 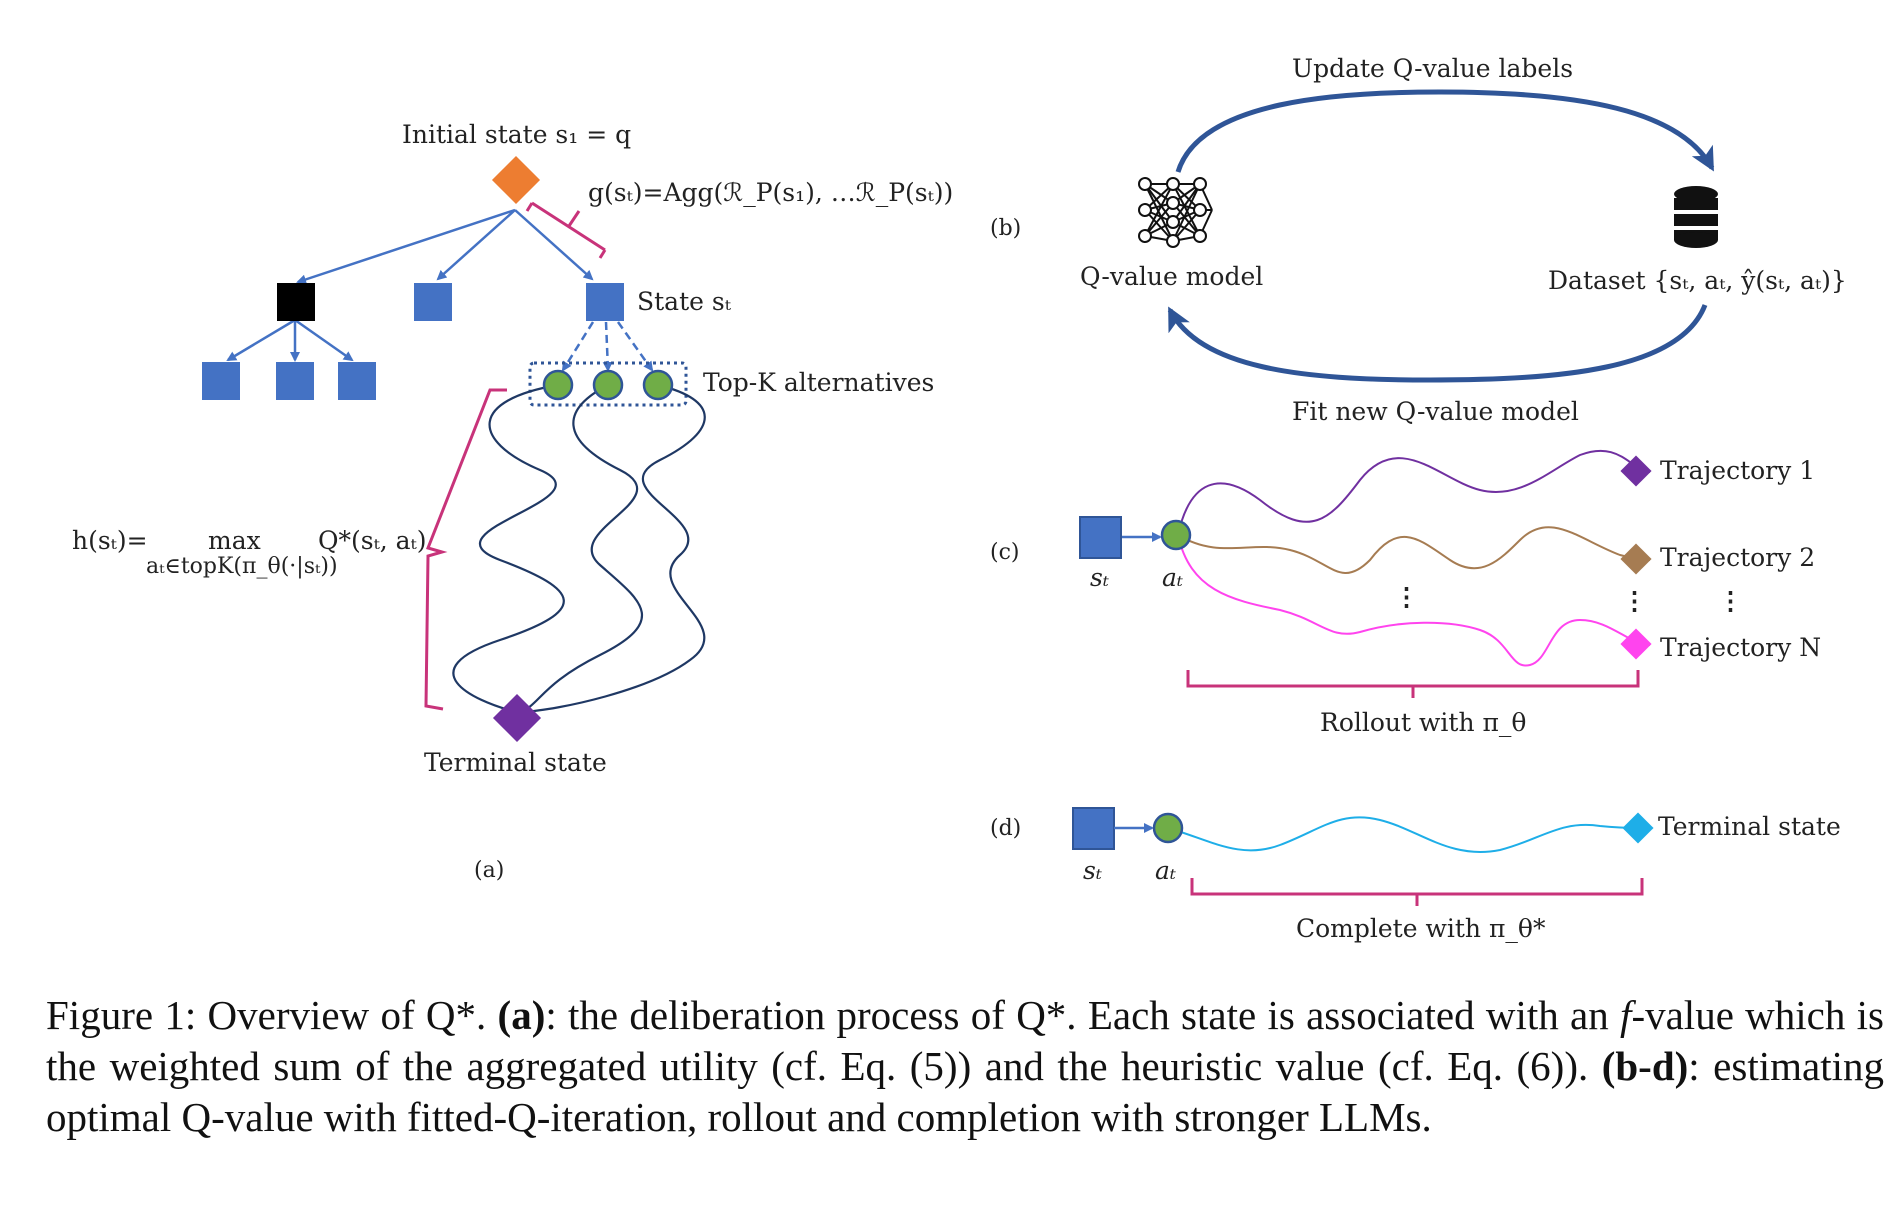 I want to click on dataset-label: Dataset {sₜ, aₜ, ŷ(sₜ, aₜ)}, so click(x=1697, y=280).